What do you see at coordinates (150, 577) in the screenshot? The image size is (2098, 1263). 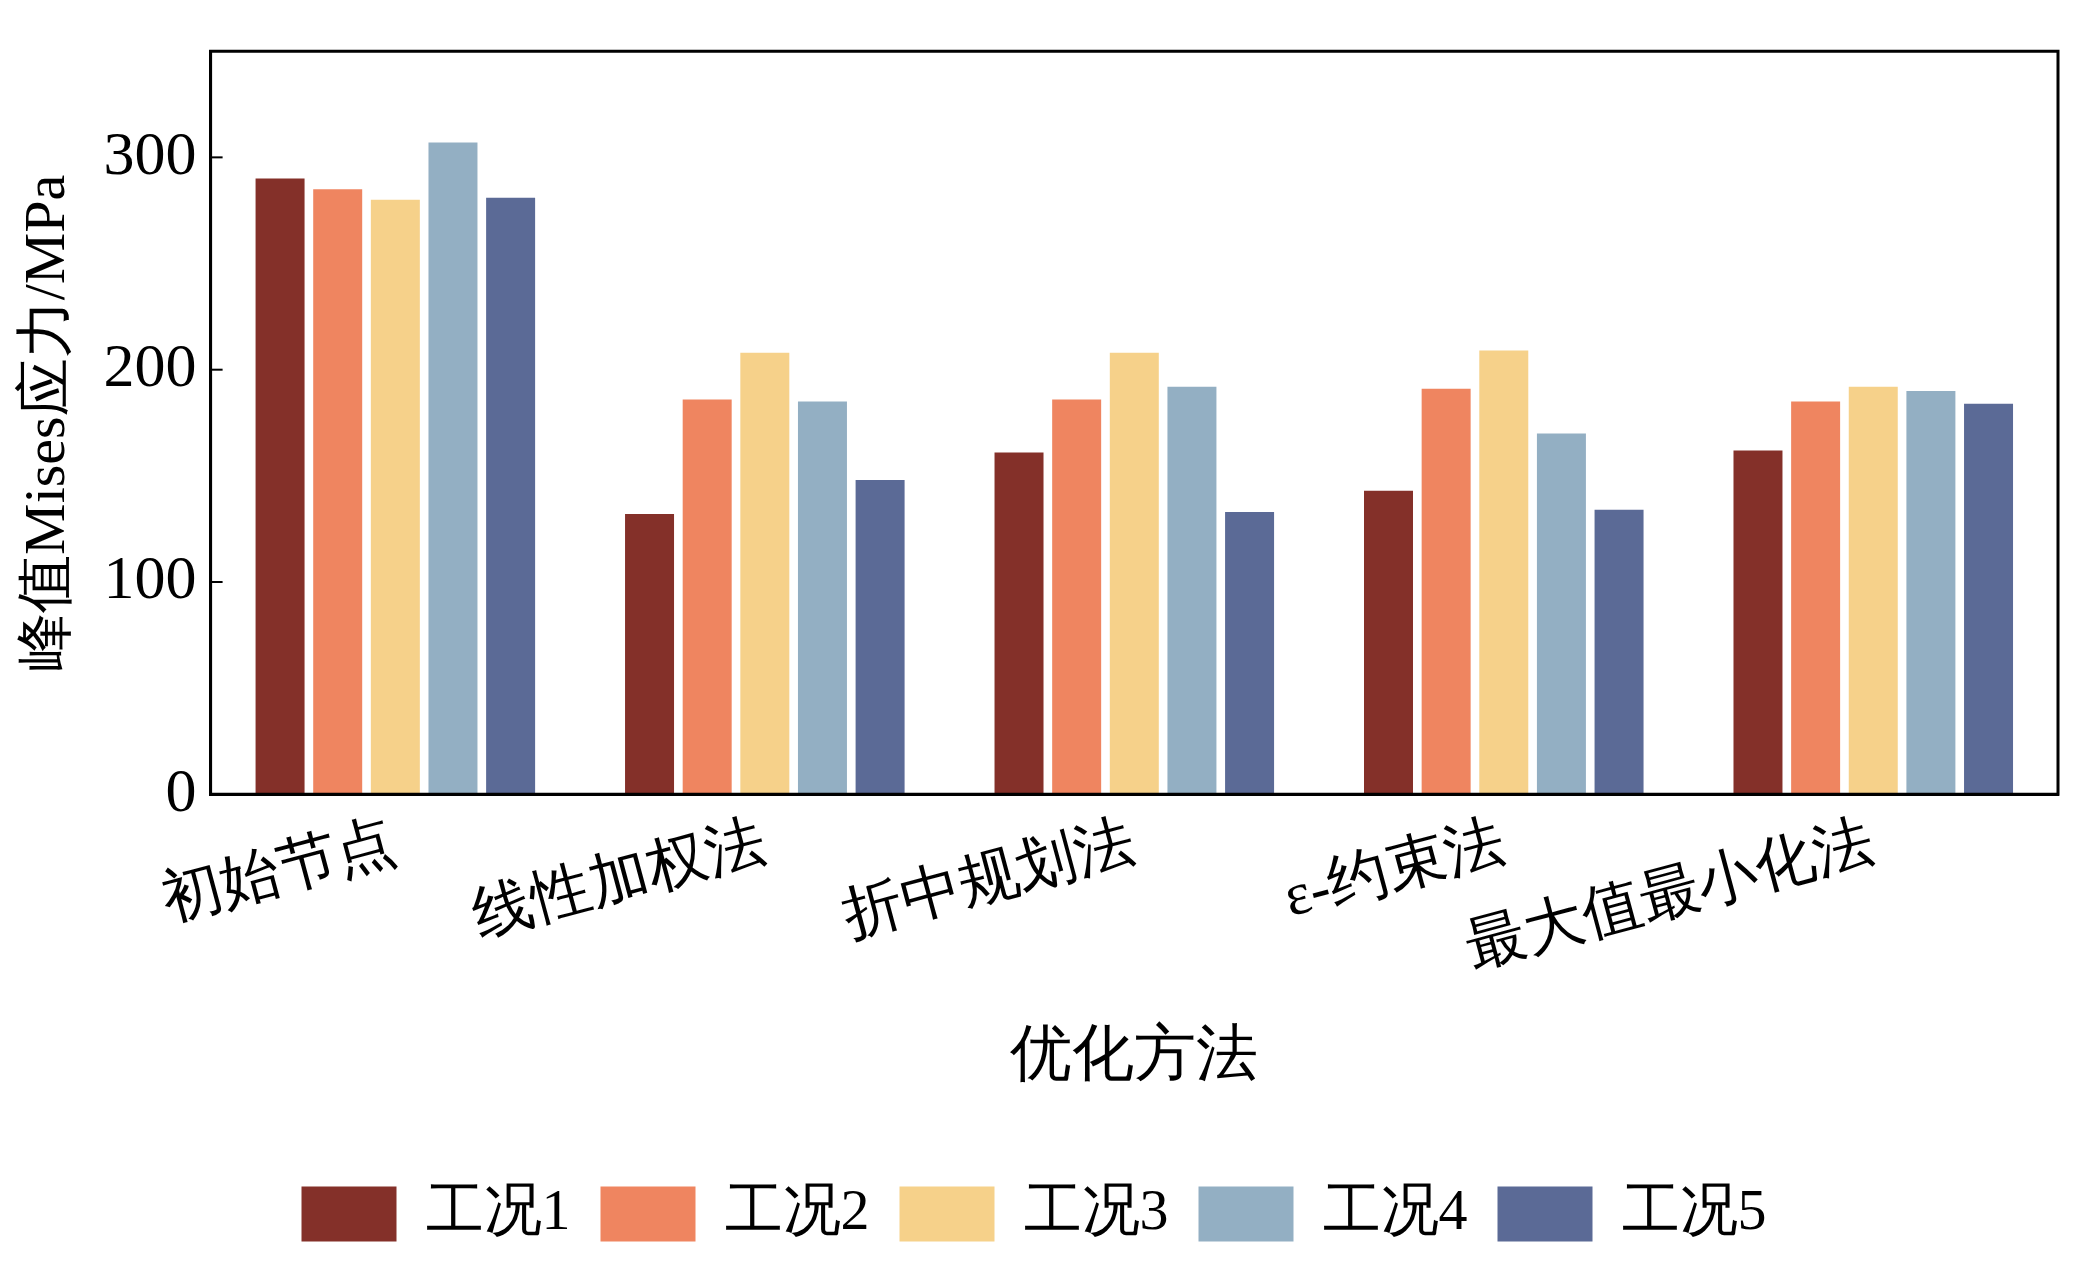 I see `y-tick-label: 100` at bounding box center [150, 577].